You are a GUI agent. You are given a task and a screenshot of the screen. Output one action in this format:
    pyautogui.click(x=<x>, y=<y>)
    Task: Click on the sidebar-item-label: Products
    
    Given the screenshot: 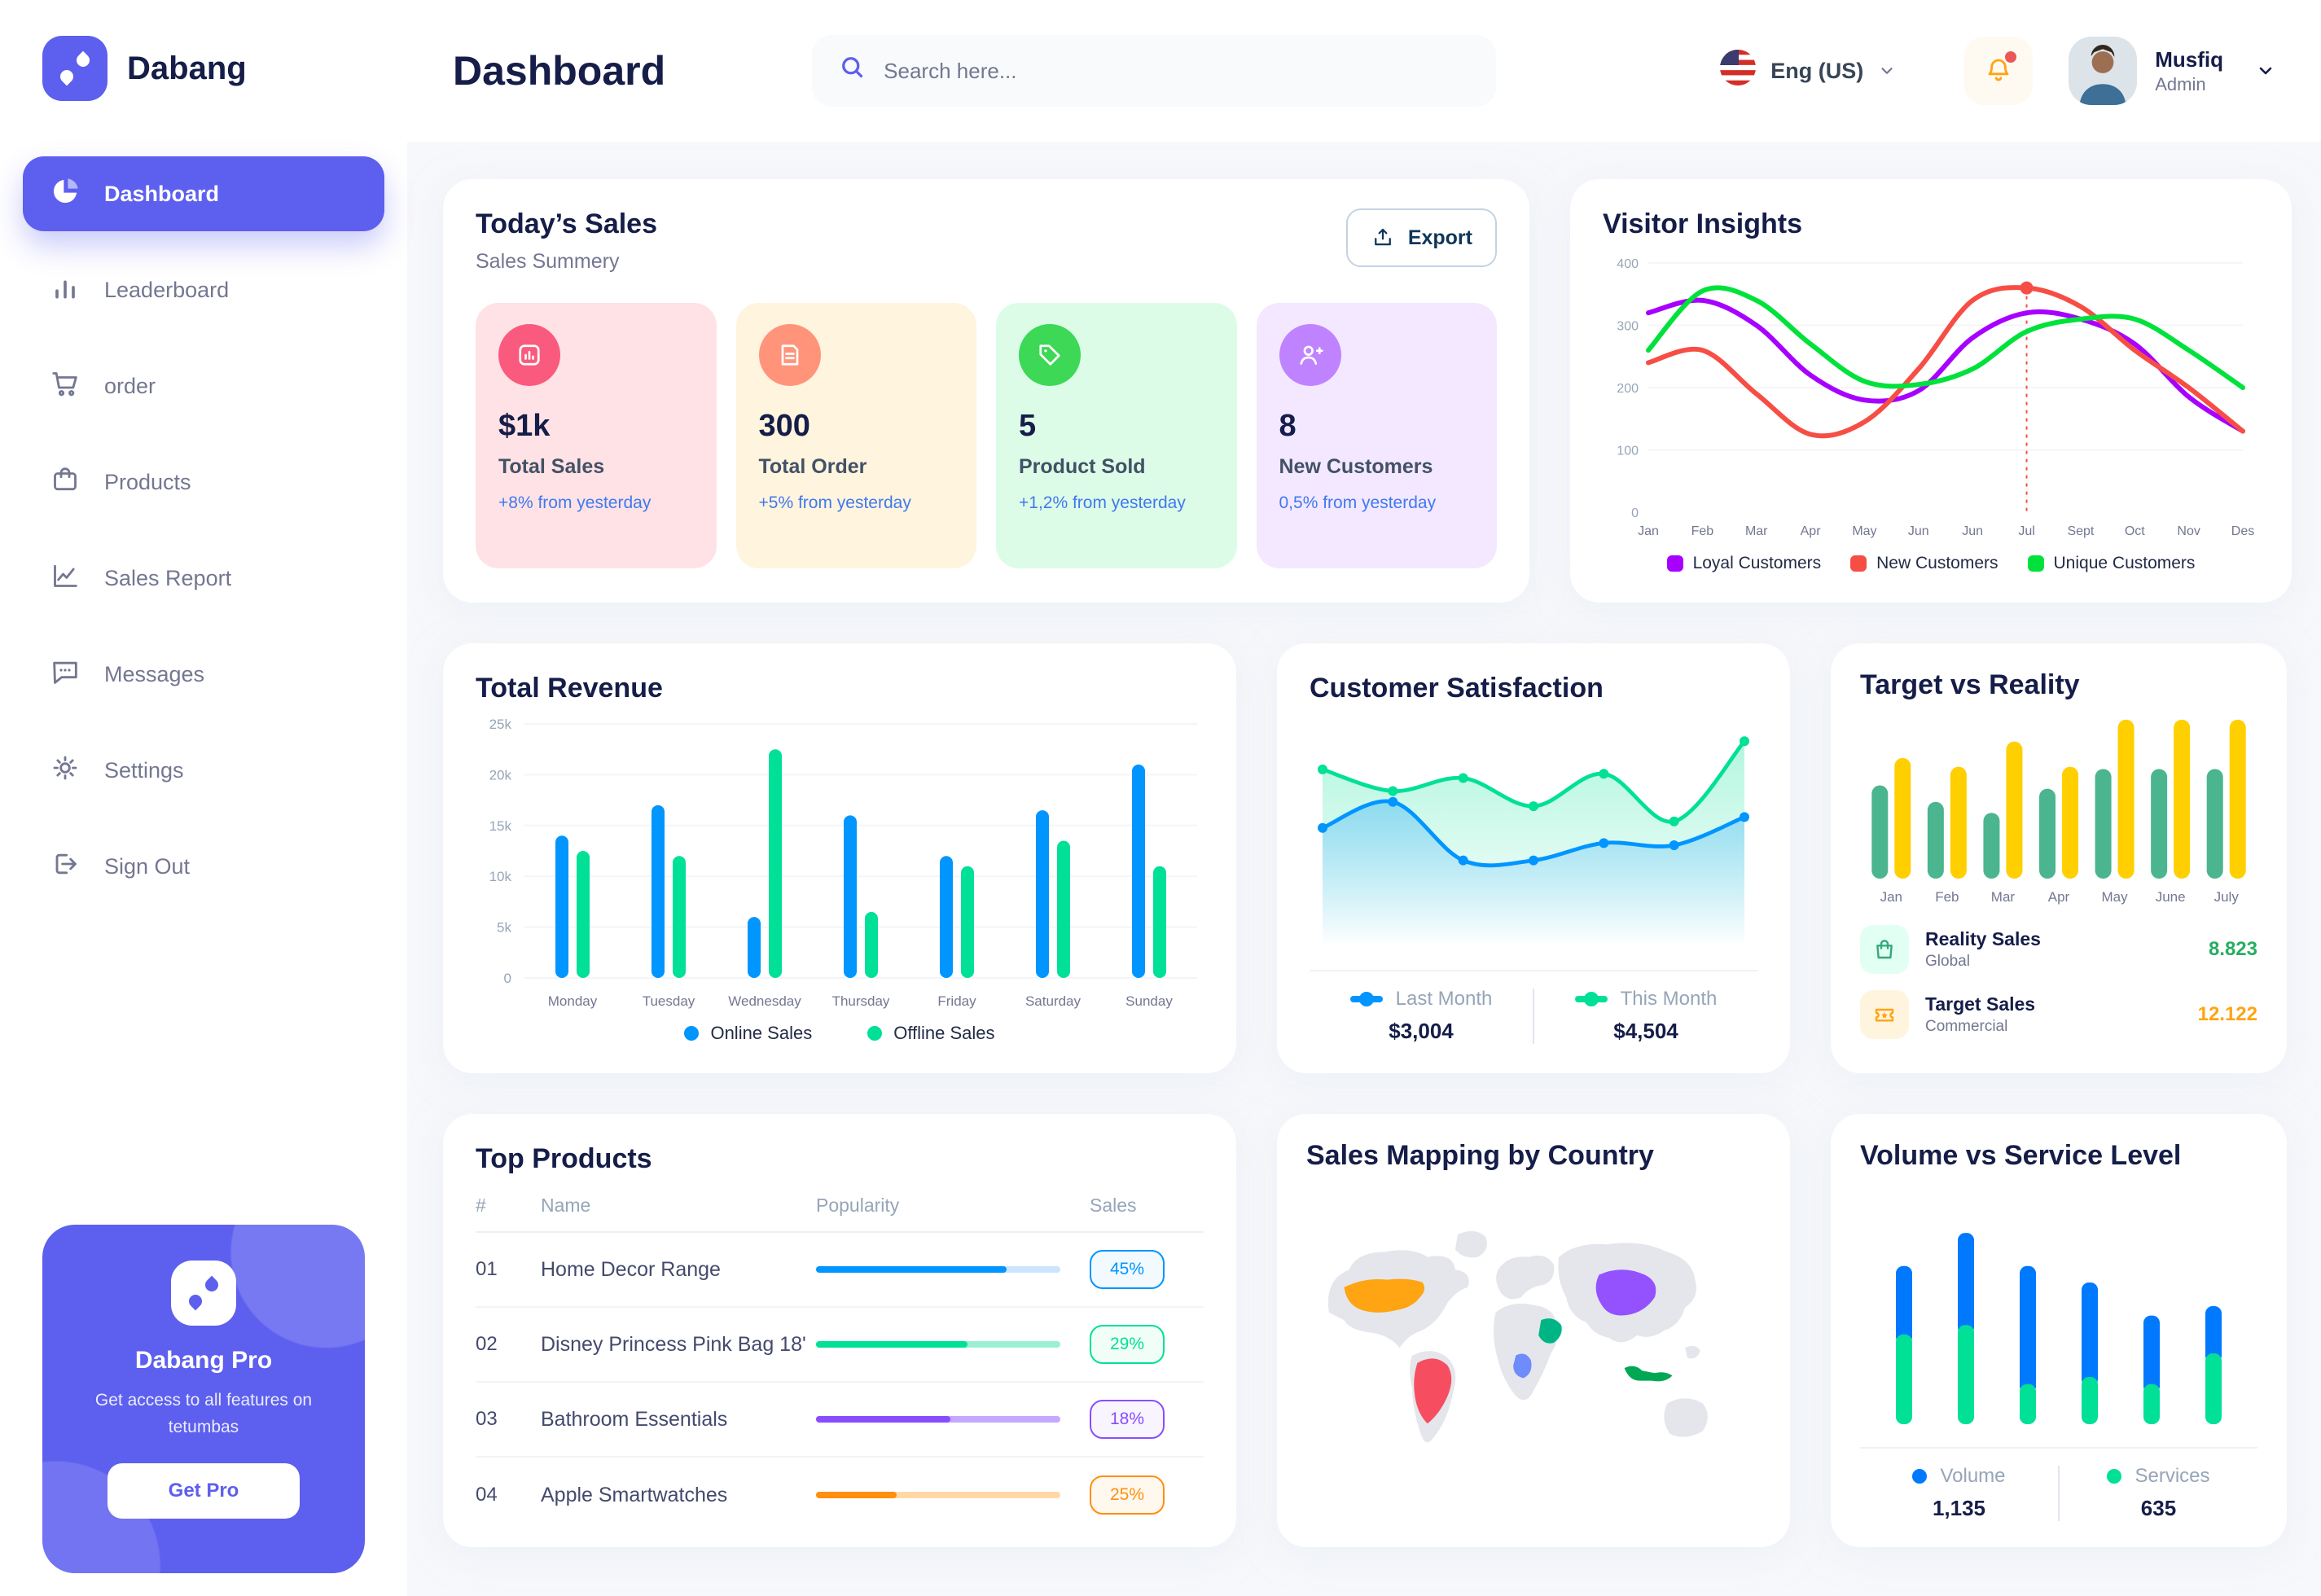 What is the action you would take?
    pyautogui.click(x=147, y=482)
    